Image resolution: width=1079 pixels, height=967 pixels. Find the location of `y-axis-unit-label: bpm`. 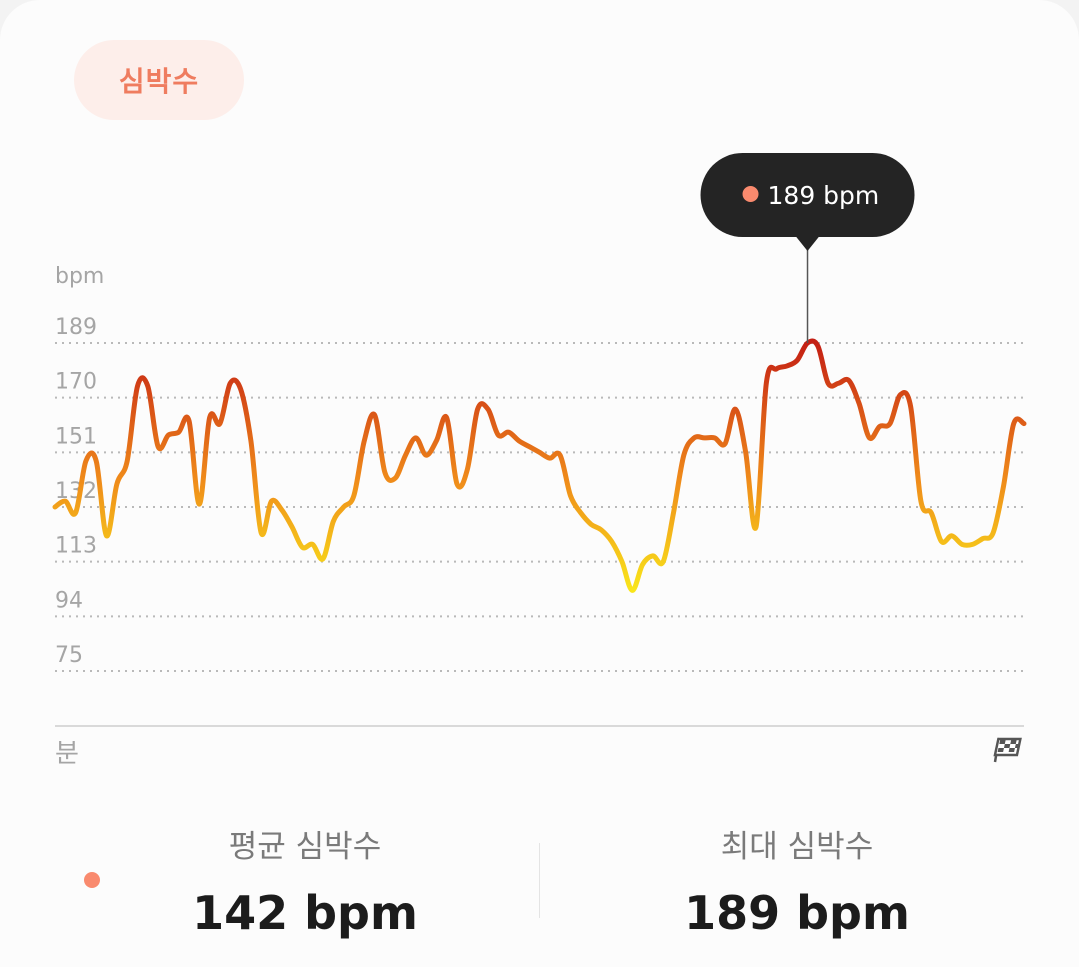

y-axis-unit-label: bpm is located at coordinates (79, 276).